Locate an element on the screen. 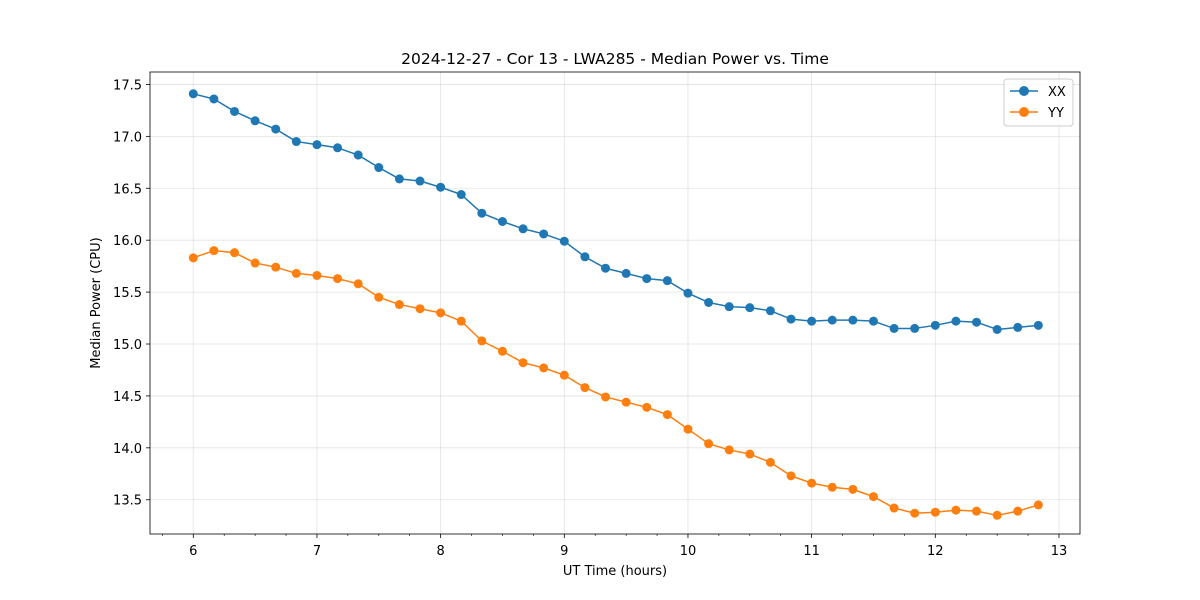 This screenshot has height=600, width=1200. x-tick-label: 11 is located at coordinates (811, 551).